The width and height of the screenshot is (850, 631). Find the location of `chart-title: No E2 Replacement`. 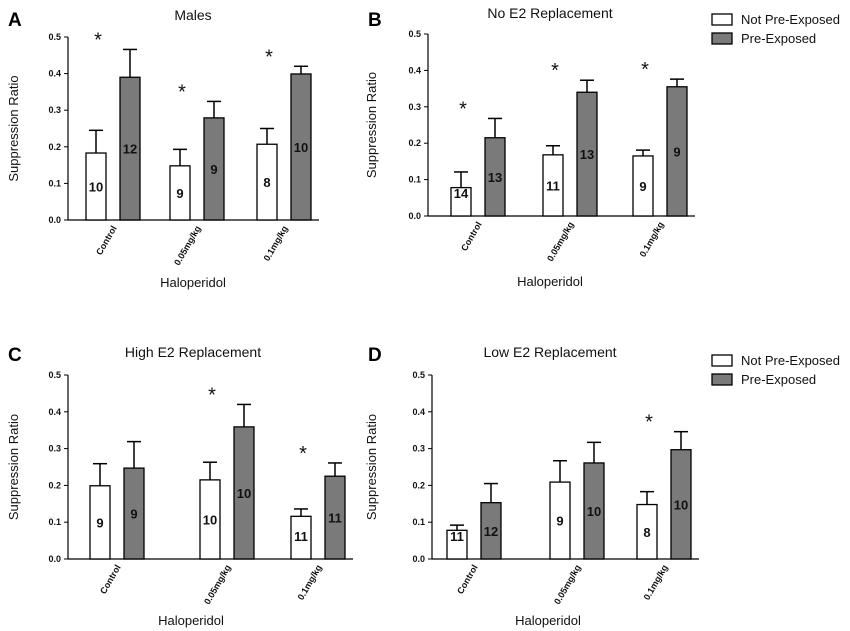

chart-title: No E2 Replacement is located at coordinates (549, 13).